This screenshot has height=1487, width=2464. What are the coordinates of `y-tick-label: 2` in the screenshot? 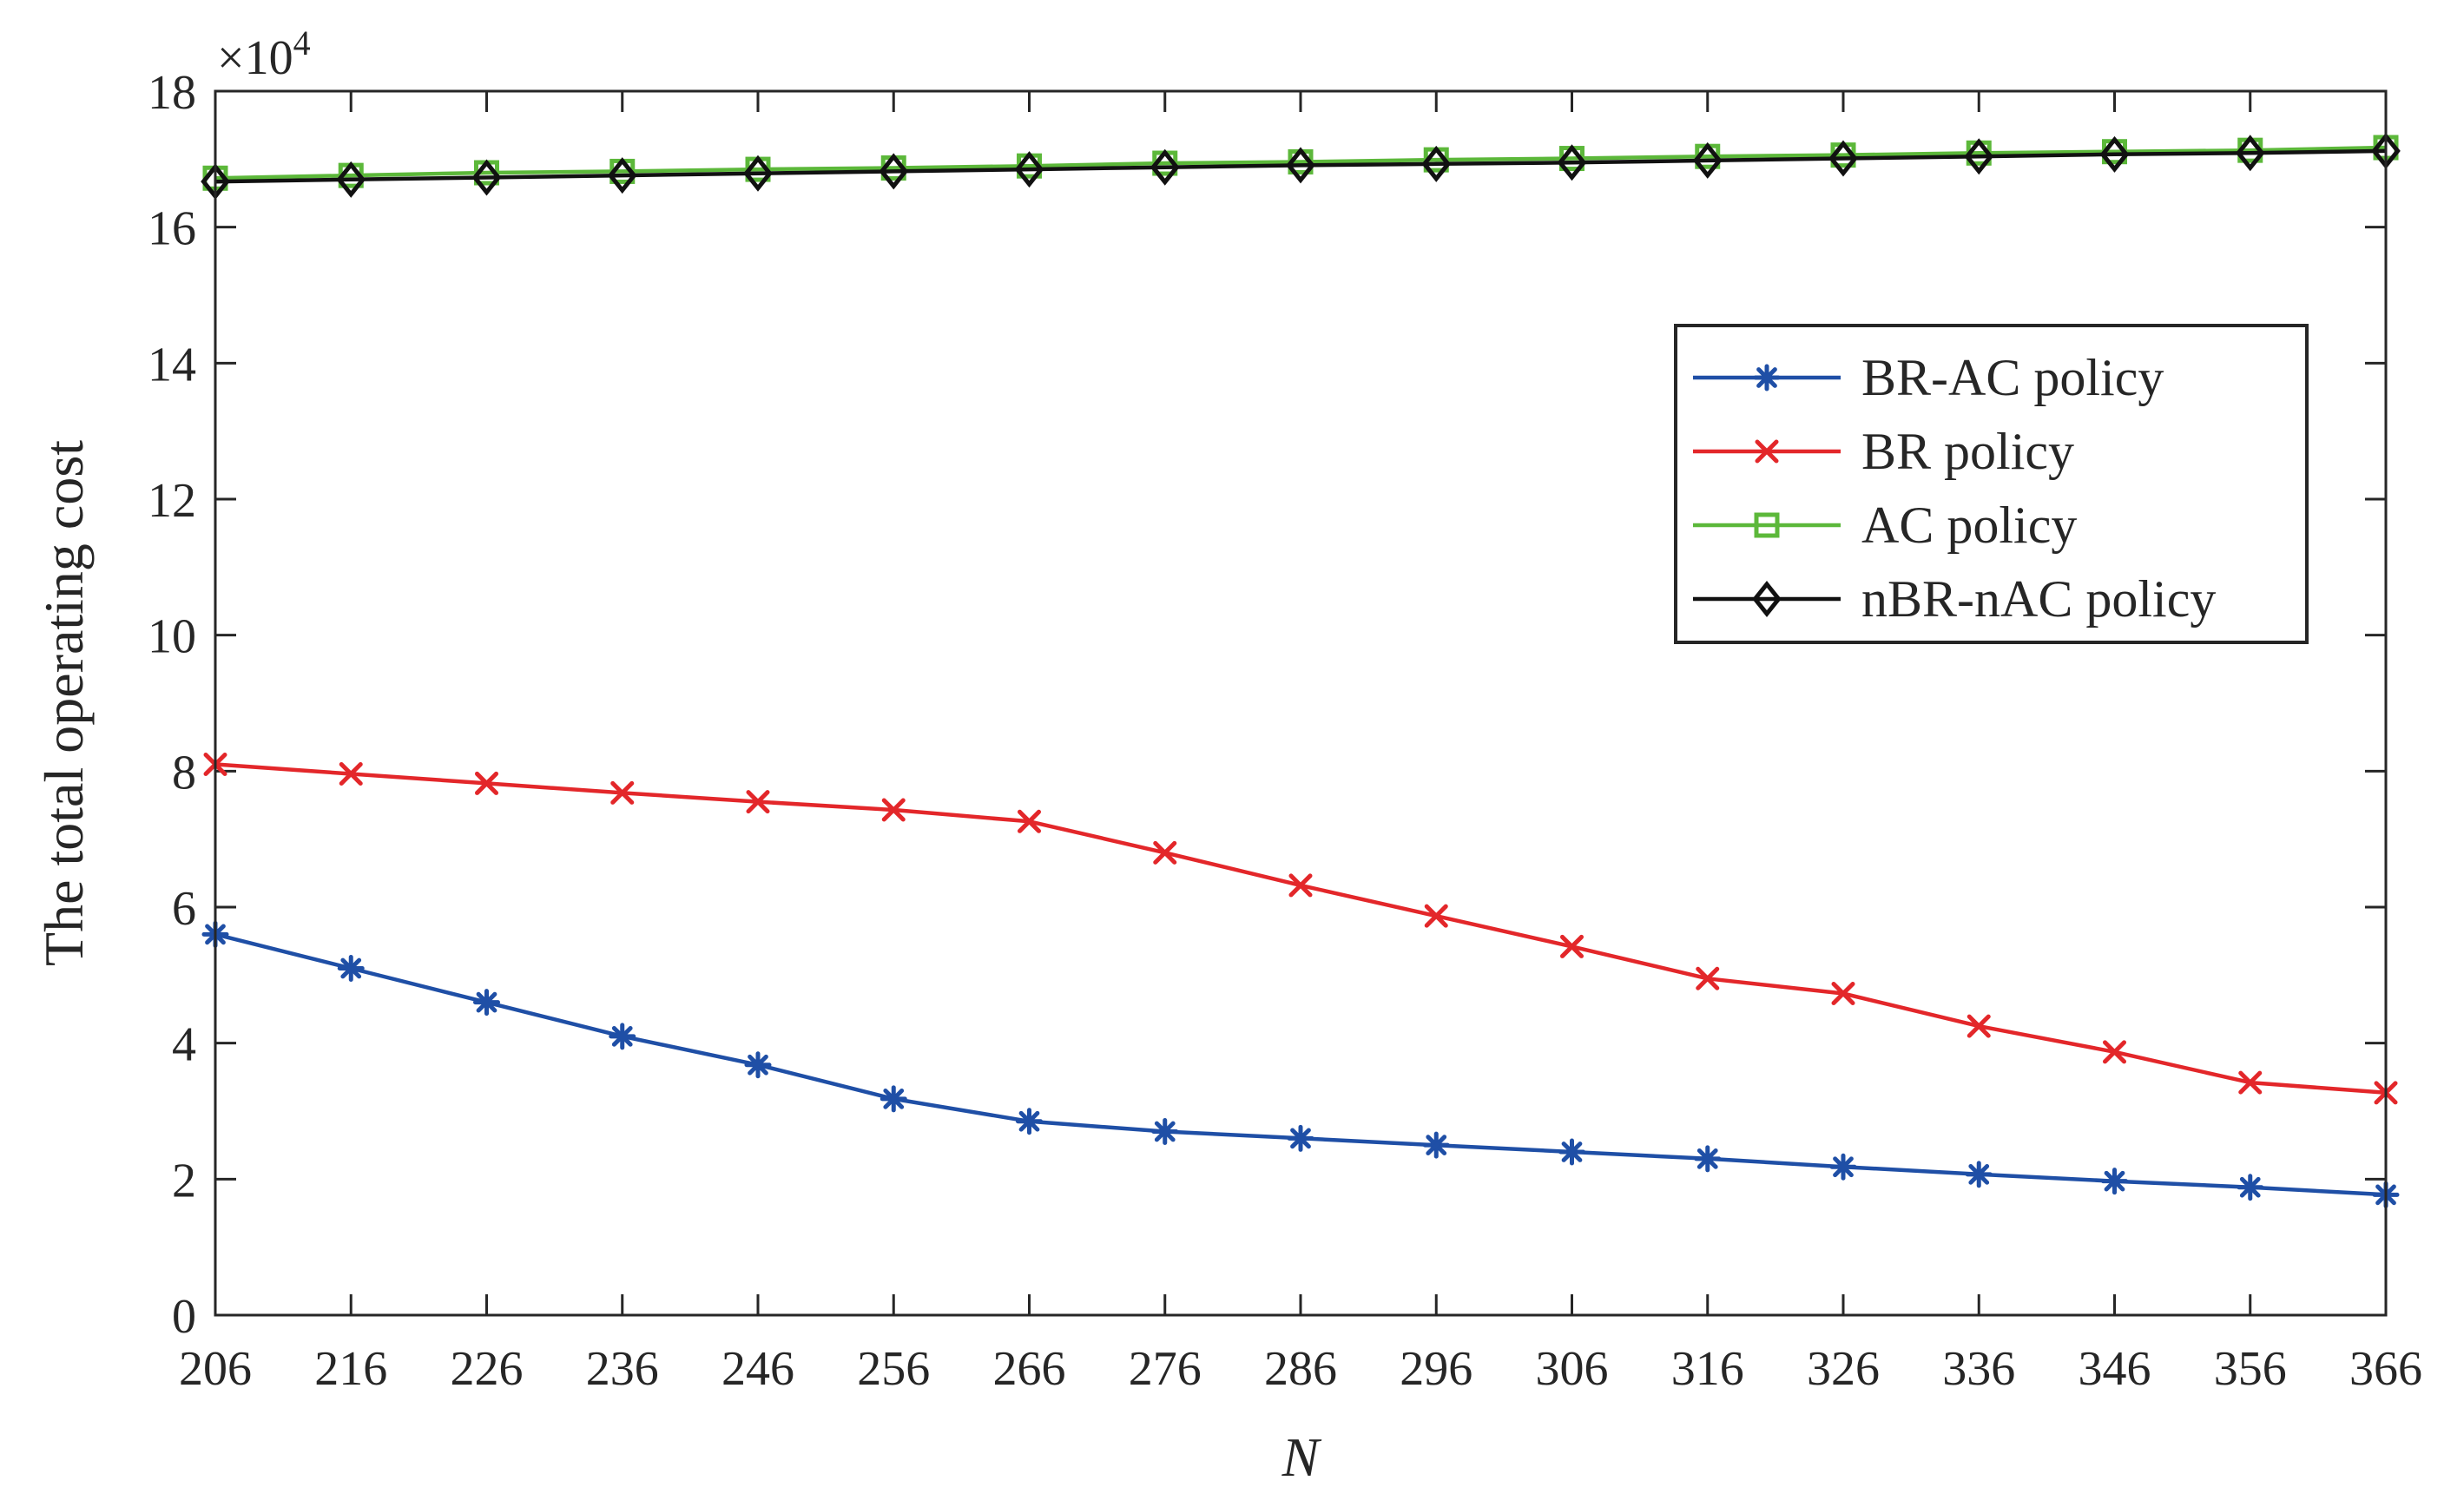 It's located at (184, 1180).